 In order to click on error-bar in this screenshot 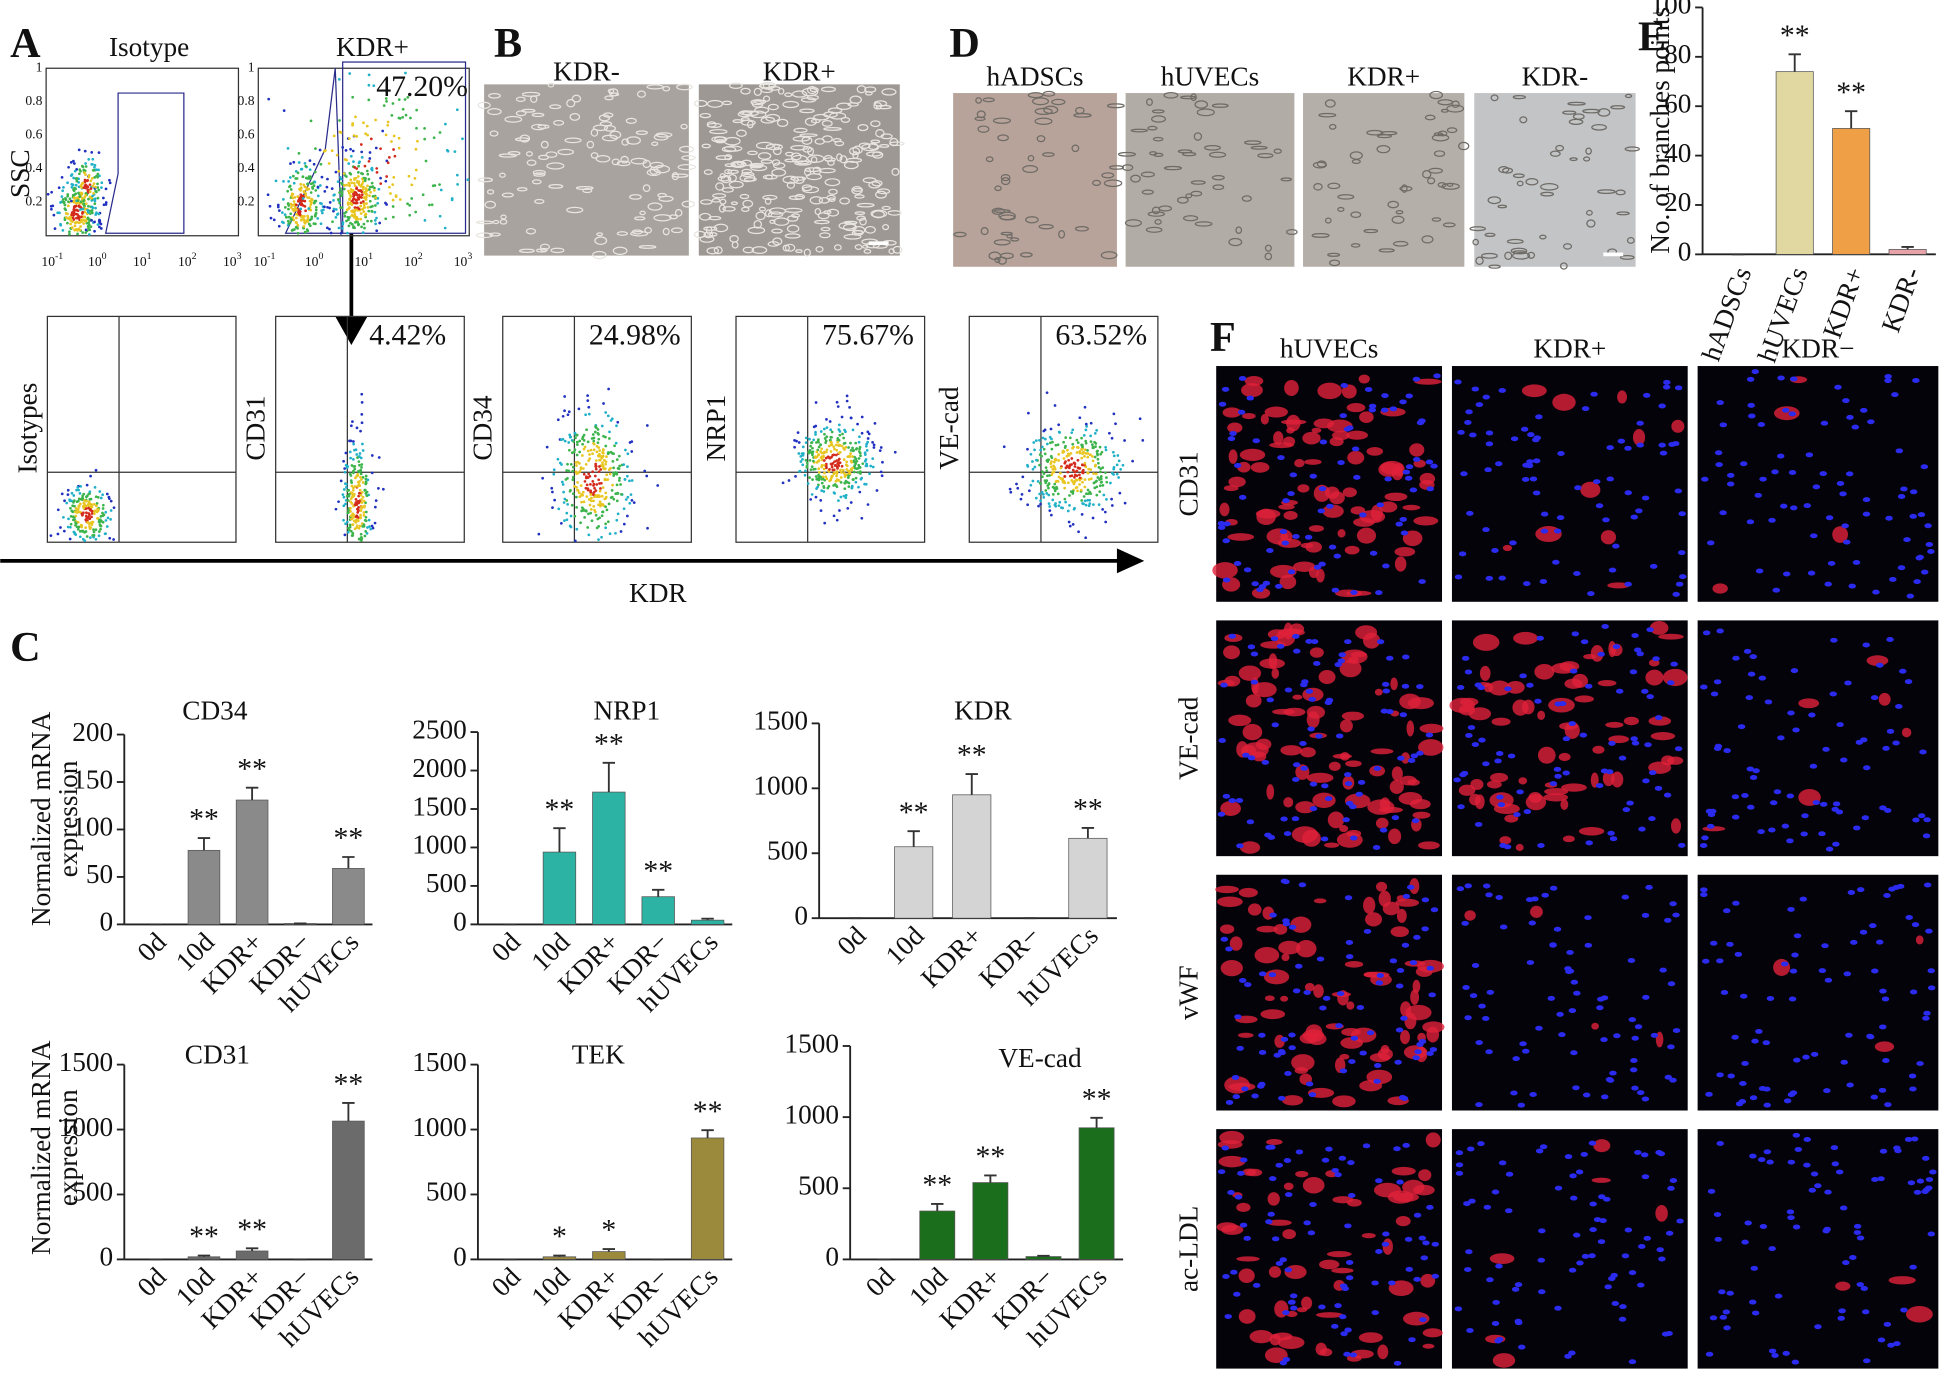, I will do `click(1794, 62)`.